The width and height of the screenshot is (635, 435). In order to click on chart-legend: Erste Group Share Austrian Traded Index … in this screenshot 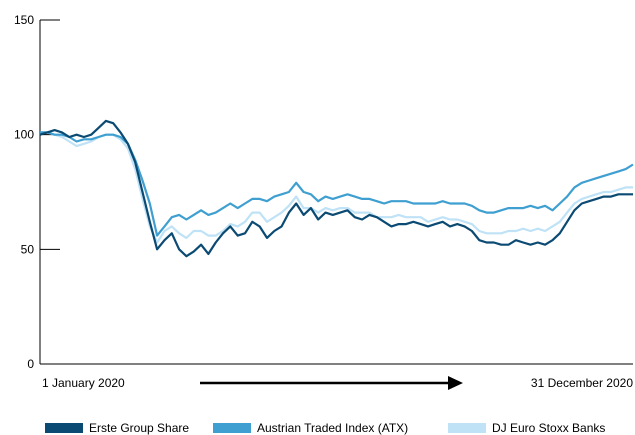, I will do `click(317, 428)`.